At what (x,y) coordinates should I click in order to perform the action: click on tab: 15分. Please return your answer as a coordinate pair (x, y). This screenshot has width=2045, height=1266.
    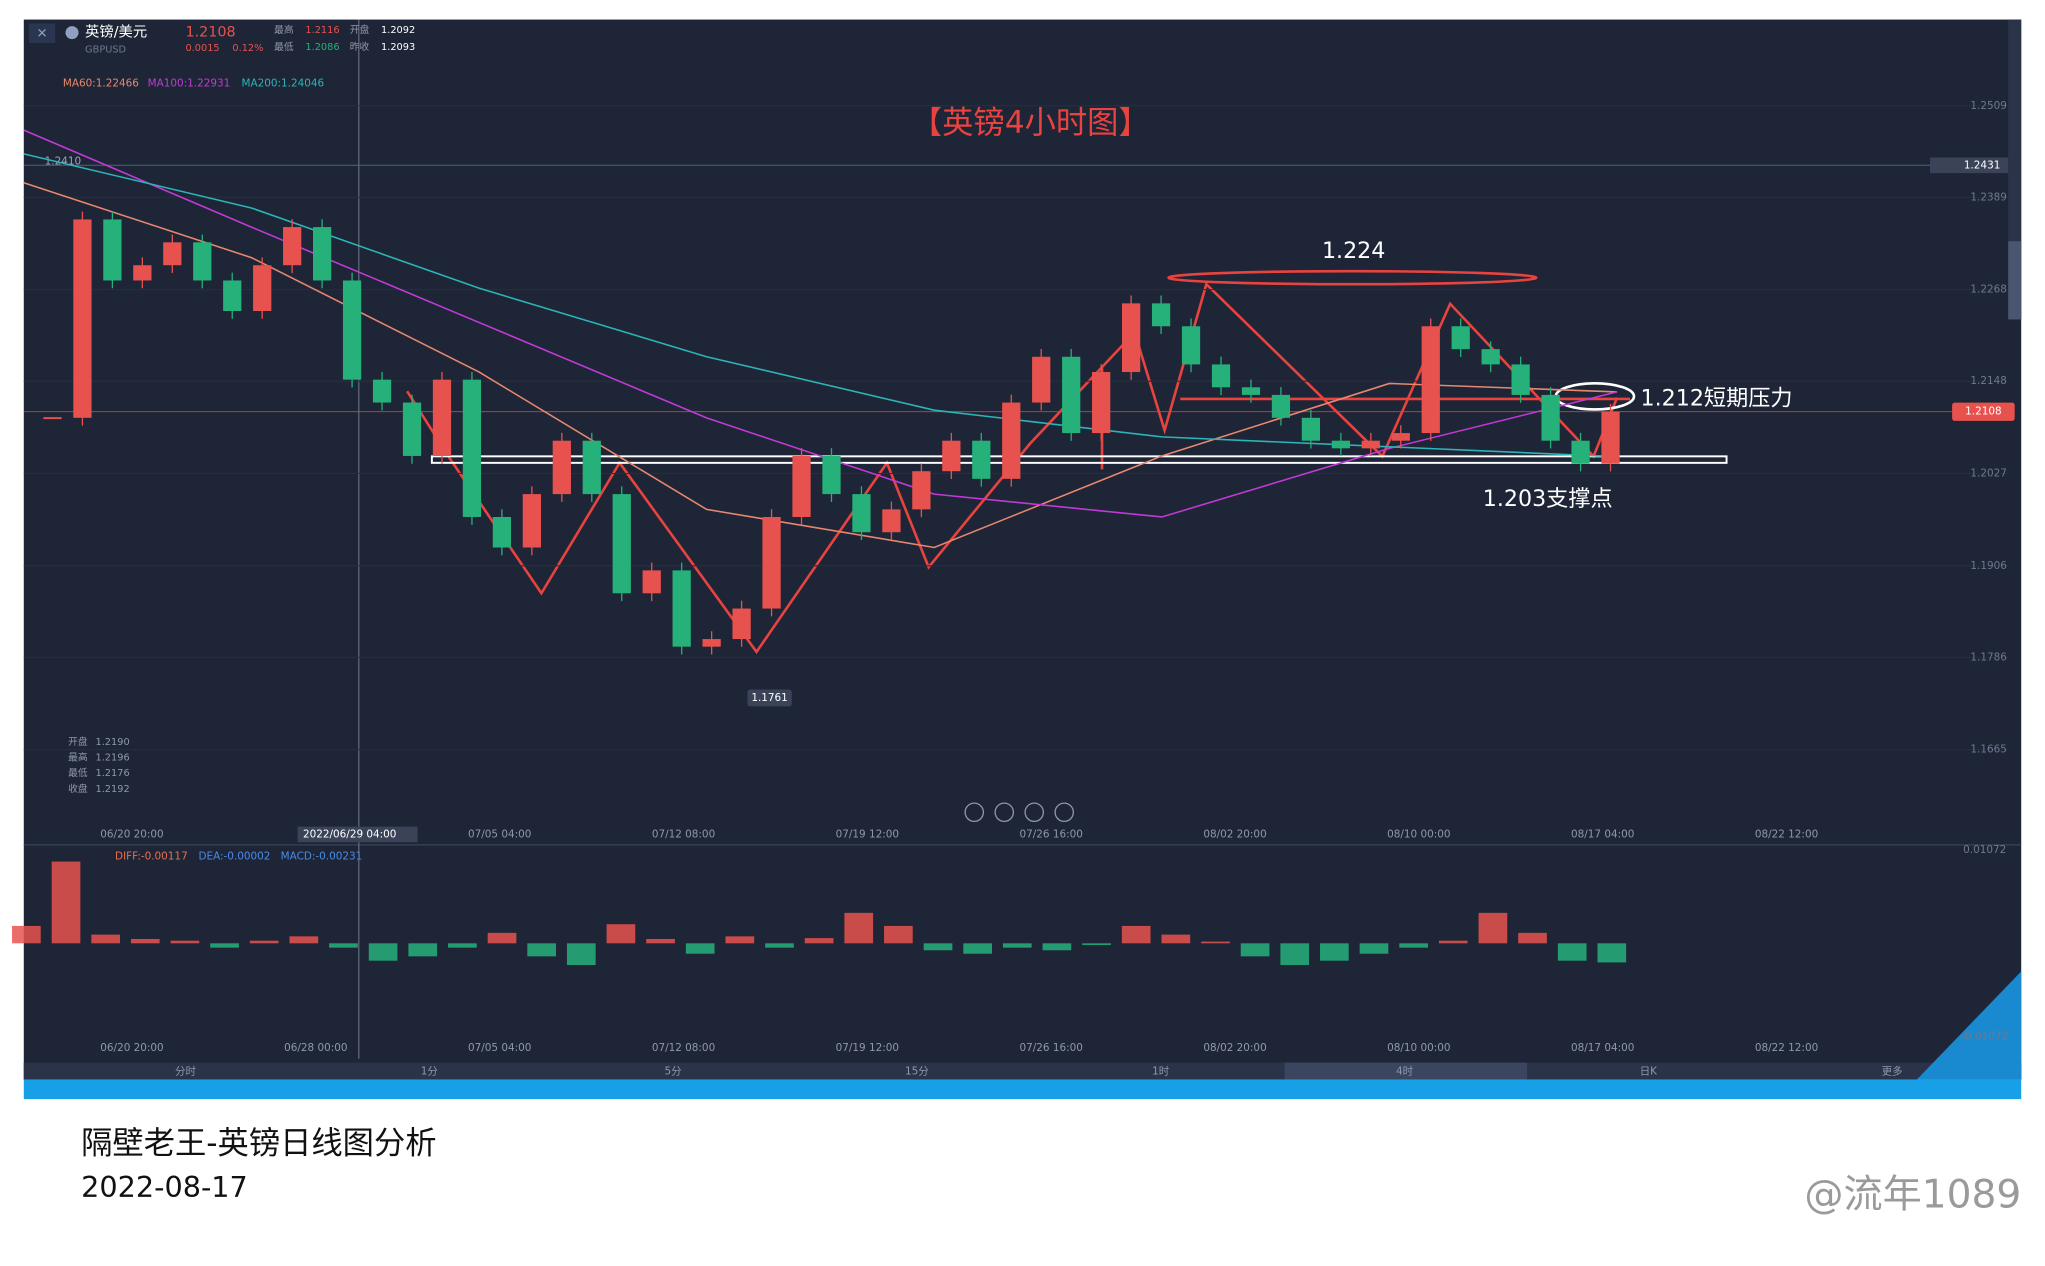
    Looking at the image, I should click on (917, 1072).